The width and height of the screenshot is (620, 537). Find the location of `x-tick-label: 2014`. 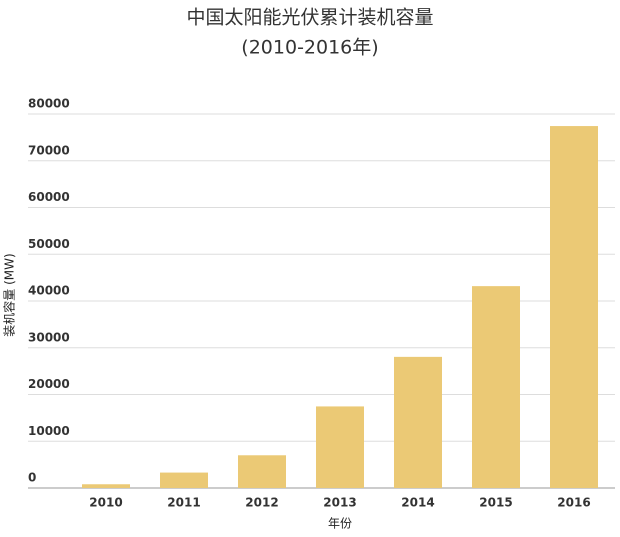

x-tick-label: 2014 is located at coordinates (417, 503).